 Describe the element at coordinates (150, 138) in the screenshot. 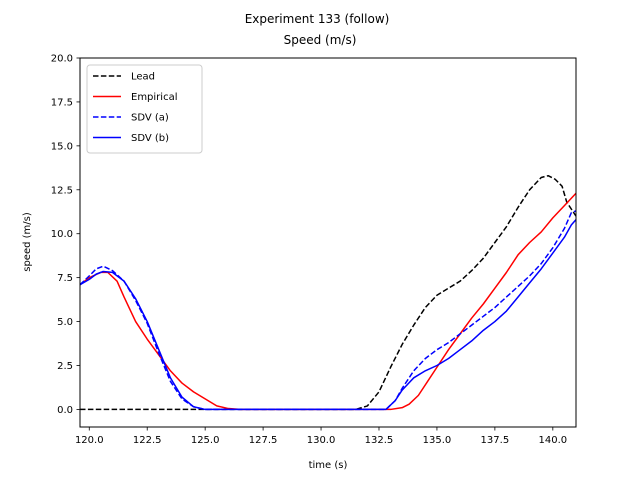

I see `legend-label: SDV (b)` at that location.